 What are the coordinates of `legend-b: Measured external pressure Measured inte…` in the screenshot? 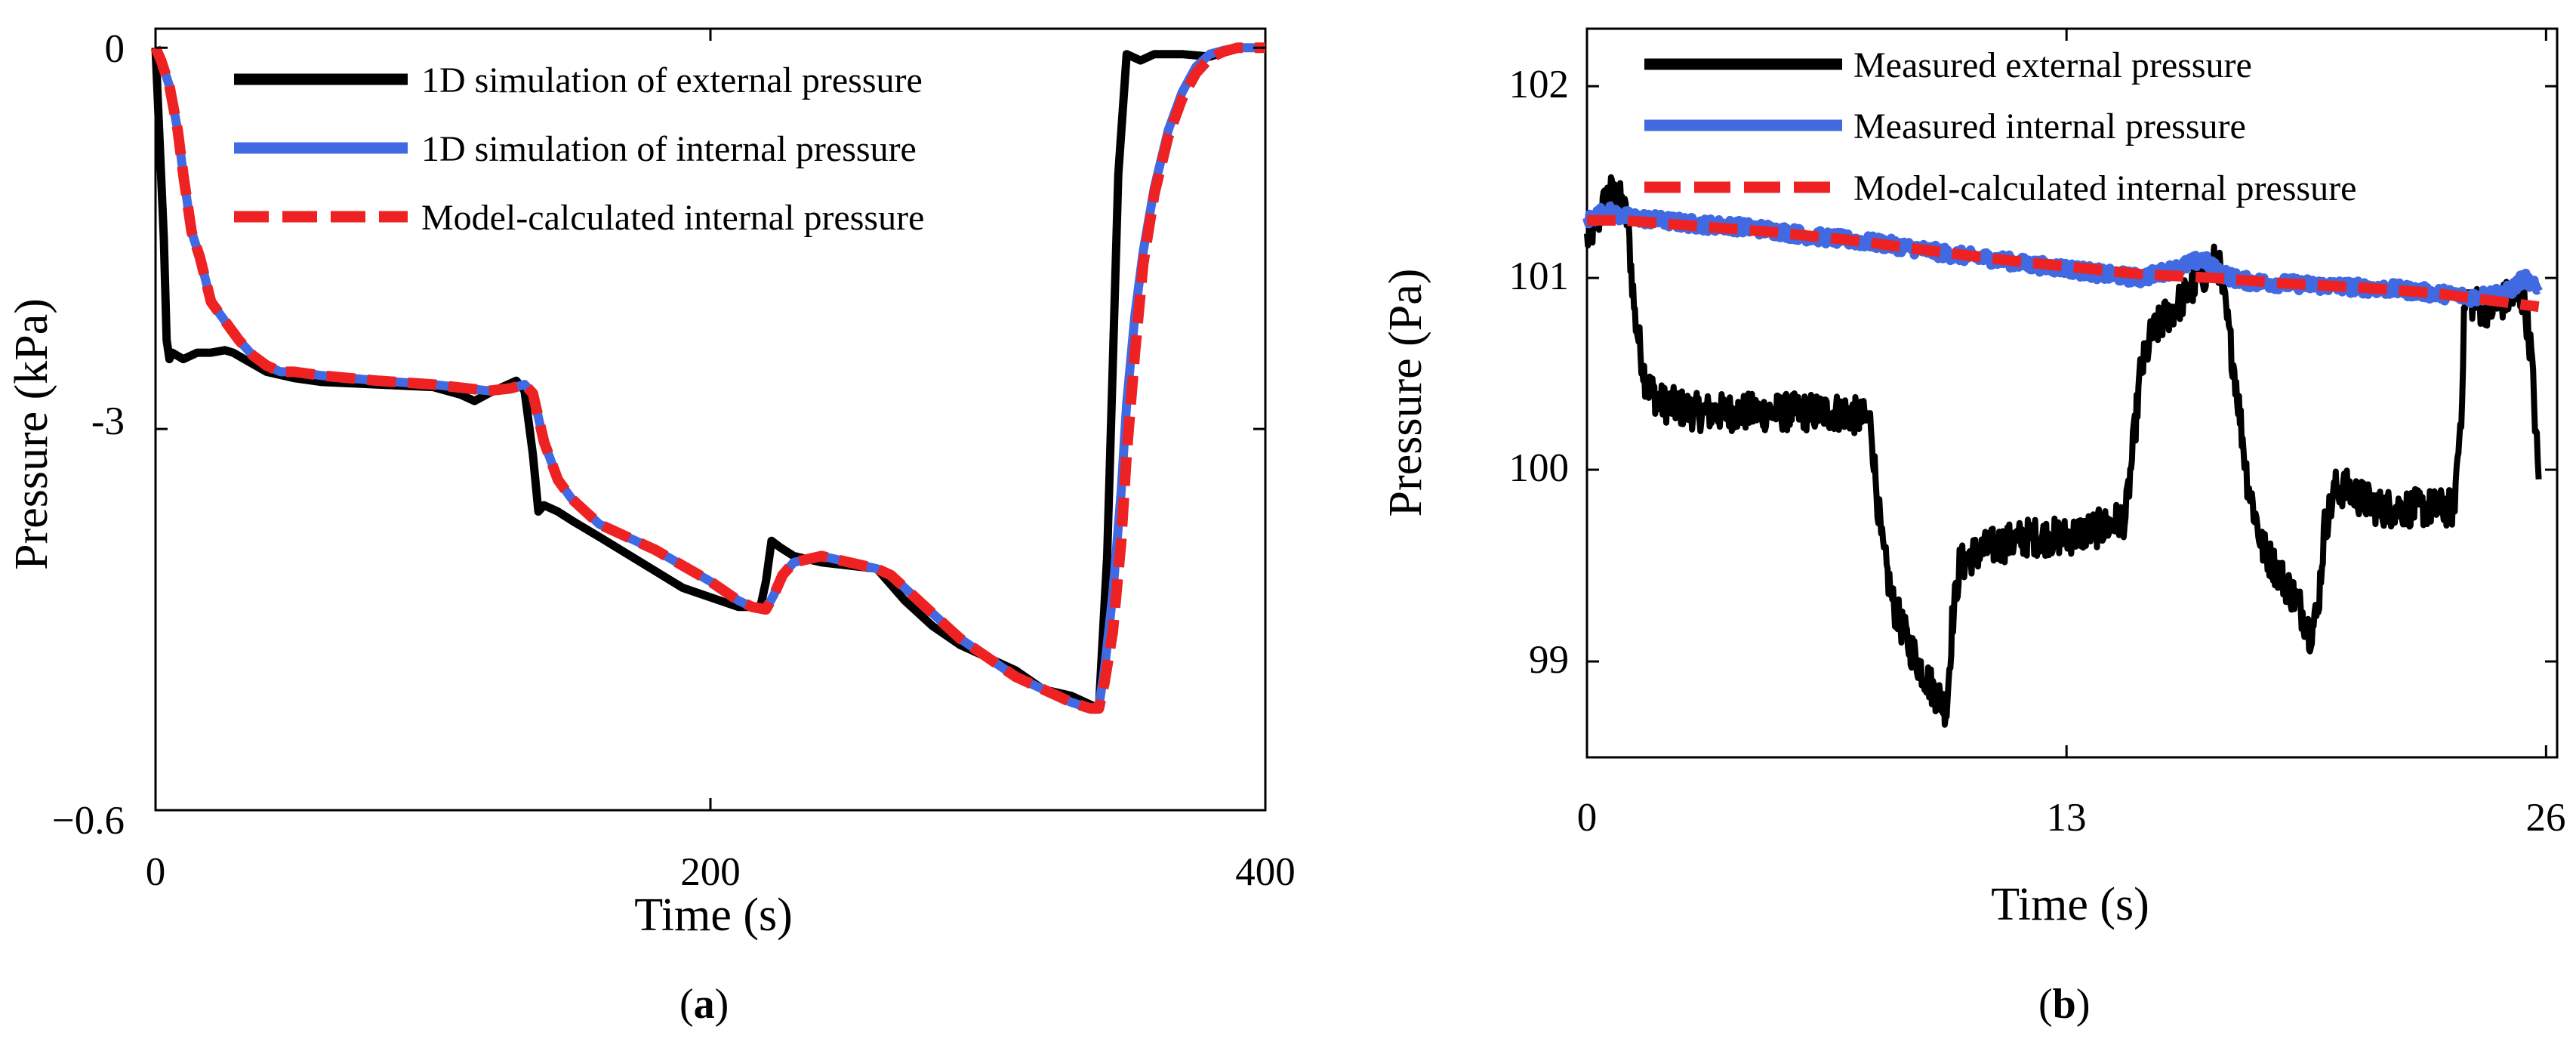 It's located at (2000, 126).